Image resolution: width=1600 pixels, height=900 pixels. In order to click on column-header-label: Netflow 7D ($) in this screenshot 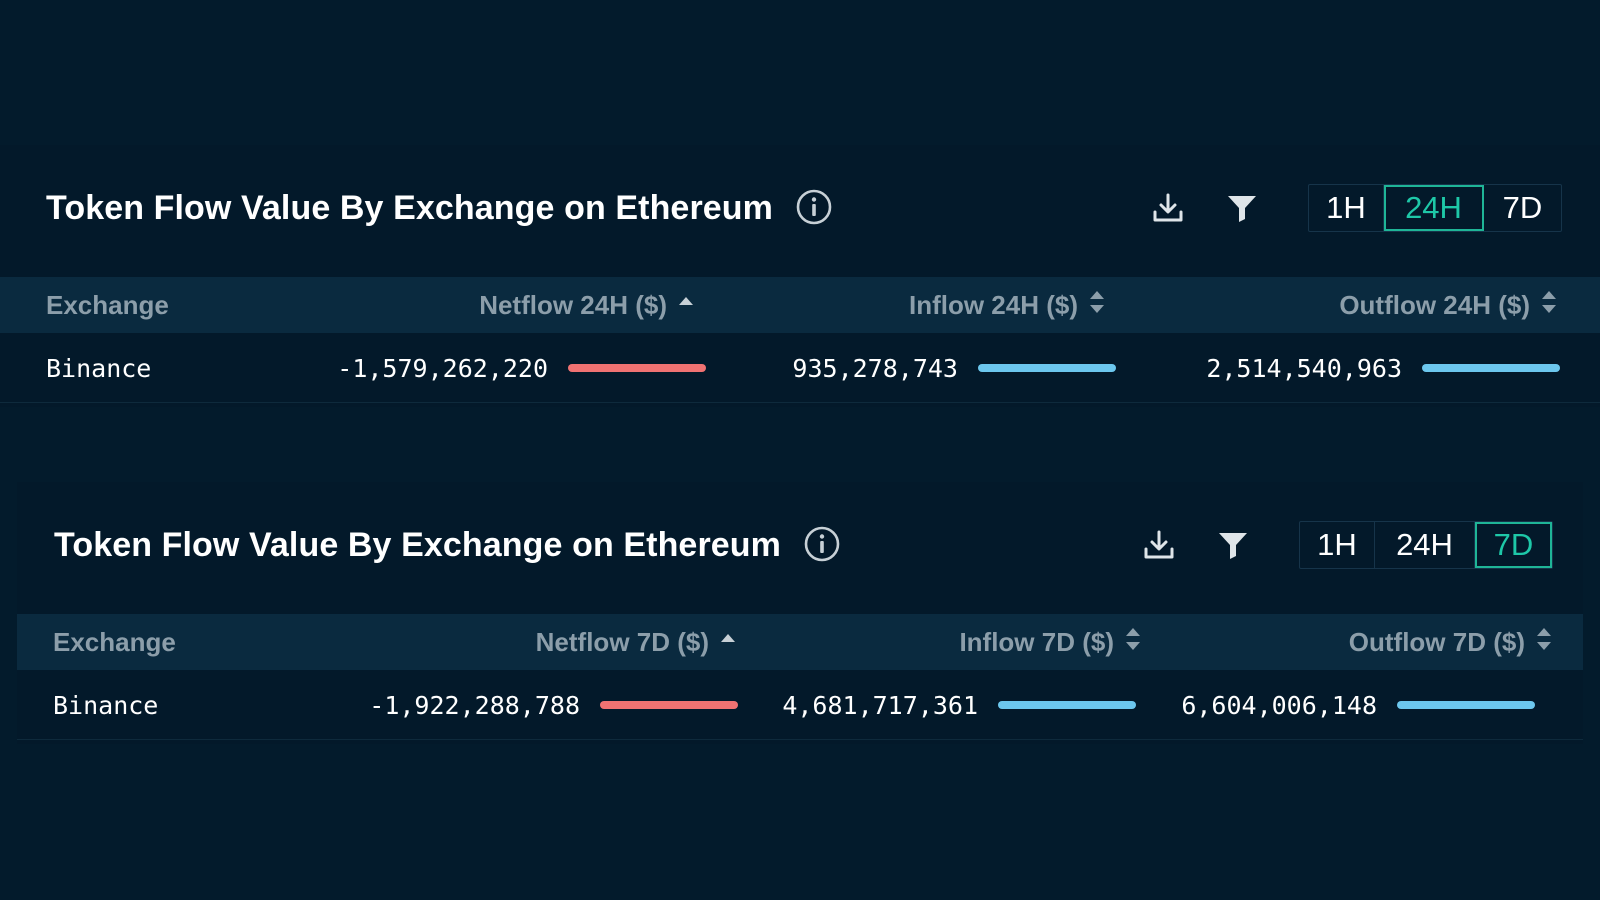, I will do `click(622, 641)`.